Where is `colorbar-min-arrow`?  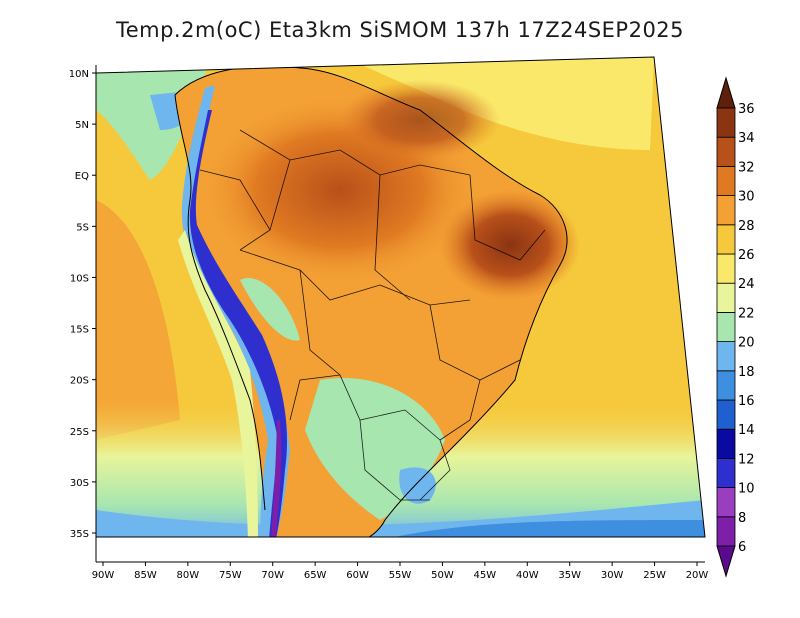
colorbar-min-arrow is located at coordinates (726, 561).